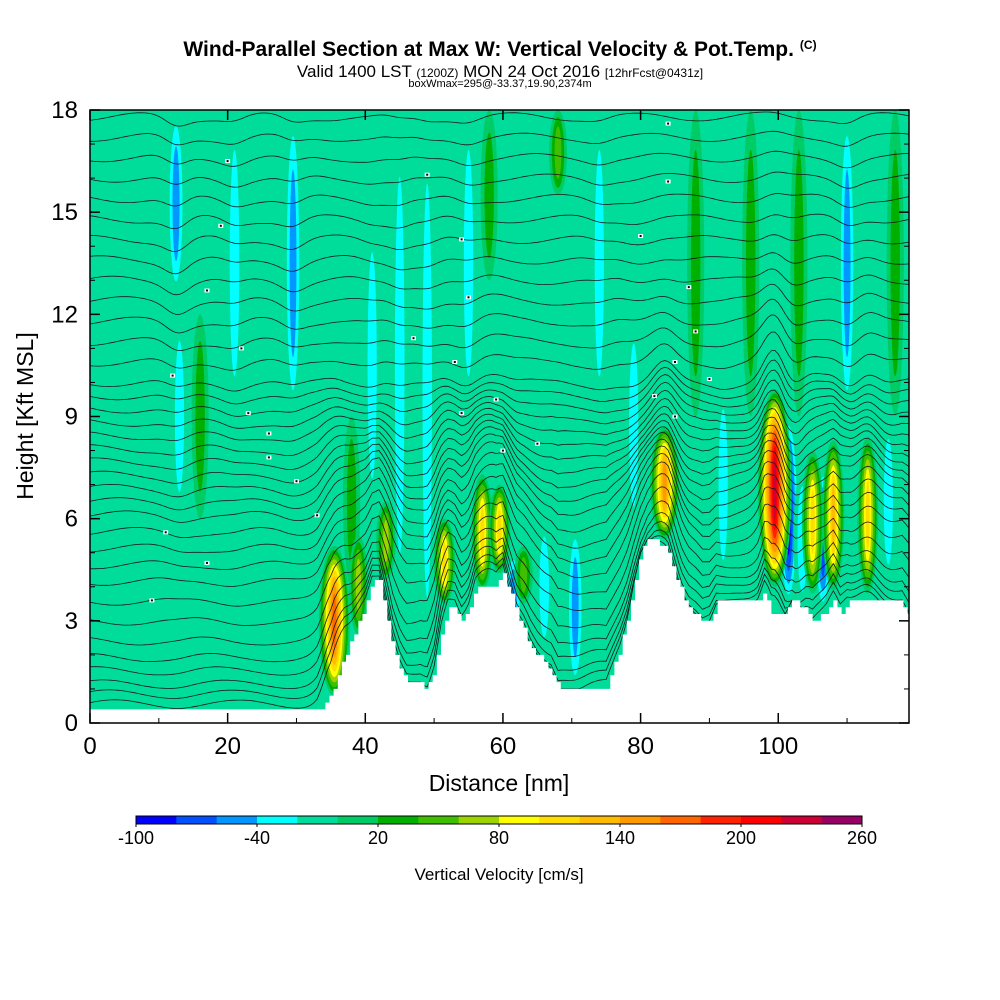 The width and height of the screenshot is (1000, 1000). What do you see at coordinates (808, 45) in the screenshot?
I see `chart-title-suffix: (C)` at bounding box center [808, 45].